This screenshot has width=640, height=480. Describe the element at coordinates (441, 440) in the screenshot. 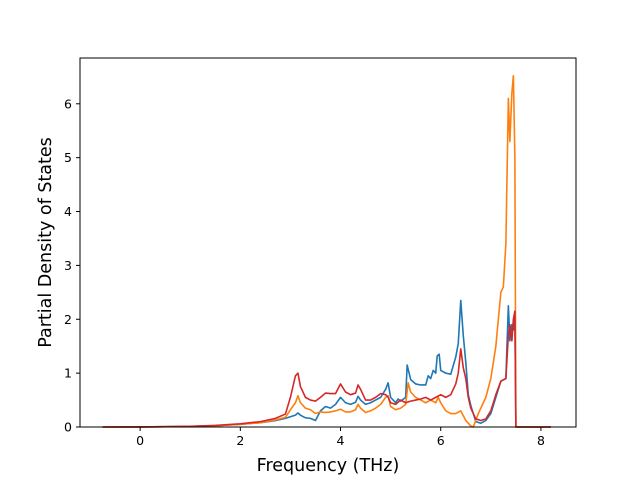

I see `x-tick-label: 6` at that location.